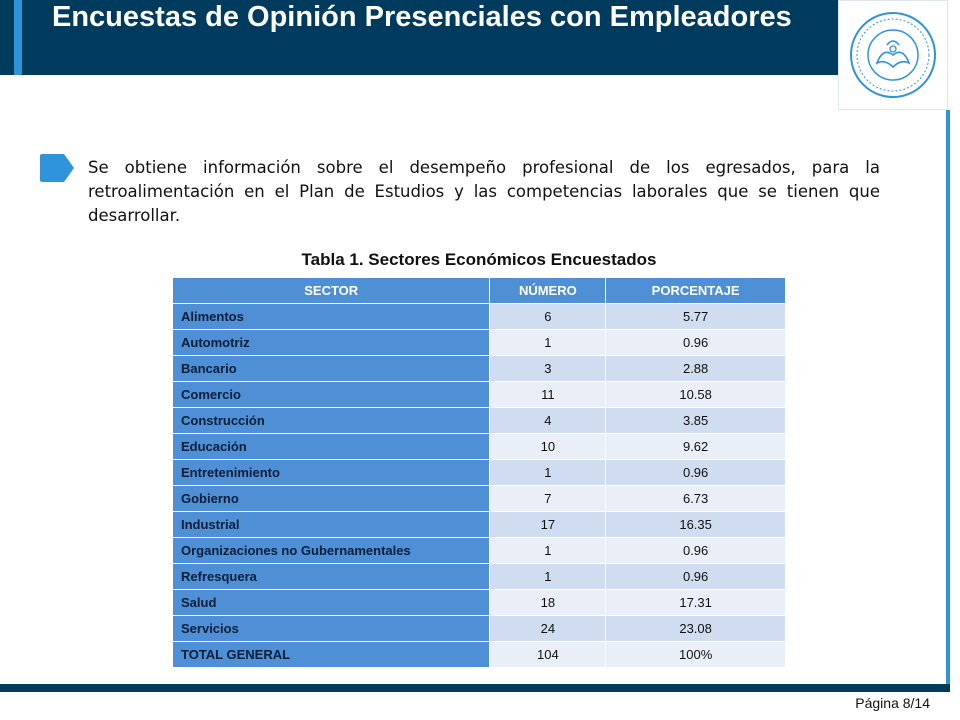 This screenshot has width=960, height=720. I want to click on table-row: Bancario 3 2.88, so click(478, 368).